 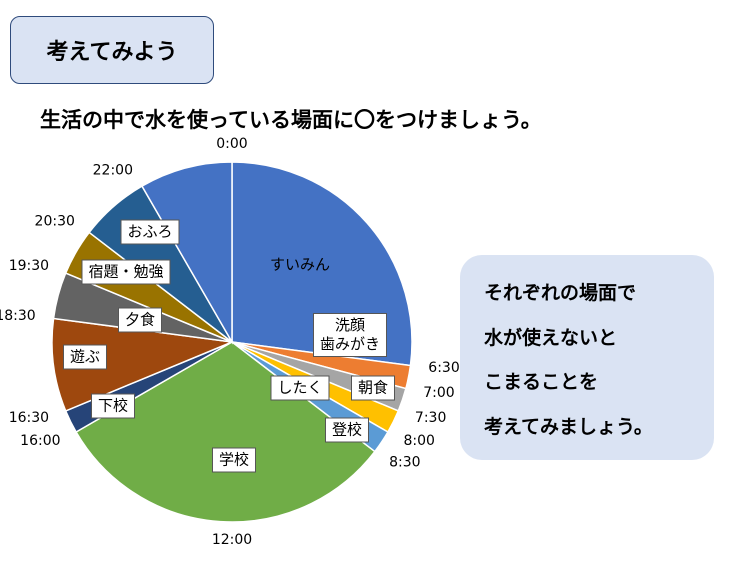 I want to click on note-line: それぞれの場面で, so click(x=560, y=293).